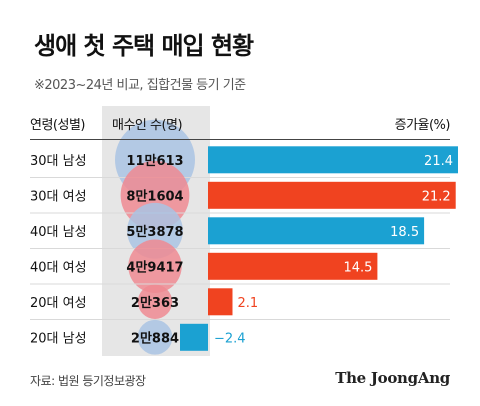 The height and width of the screenshot is (406, 480). Describe the element at coordinates (154, 232) in the screenshot. I see `buyers-value-label: 5만3878` at that location.